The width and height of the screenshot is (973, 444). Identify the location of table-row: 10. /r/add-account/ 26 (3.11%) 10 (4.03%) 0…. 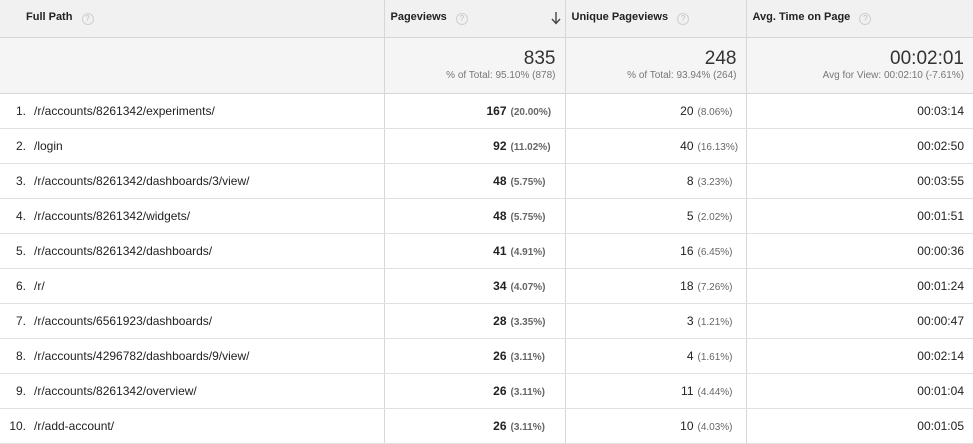
(486, 426).